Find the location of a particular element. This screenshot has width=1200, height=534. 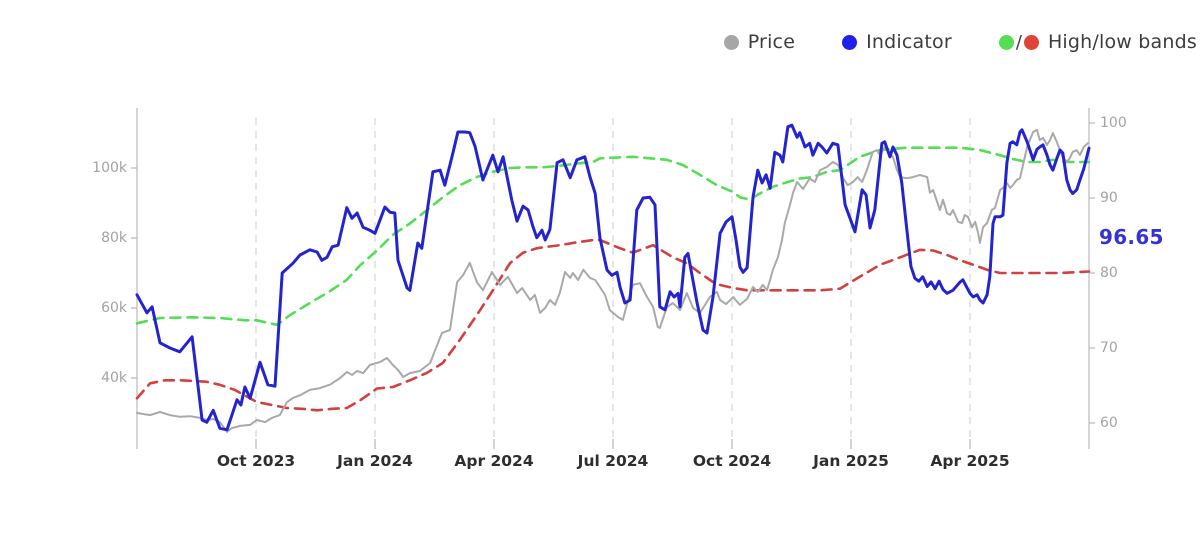

left-axis-tick-label: 40k is located at coordinates (114, 378).